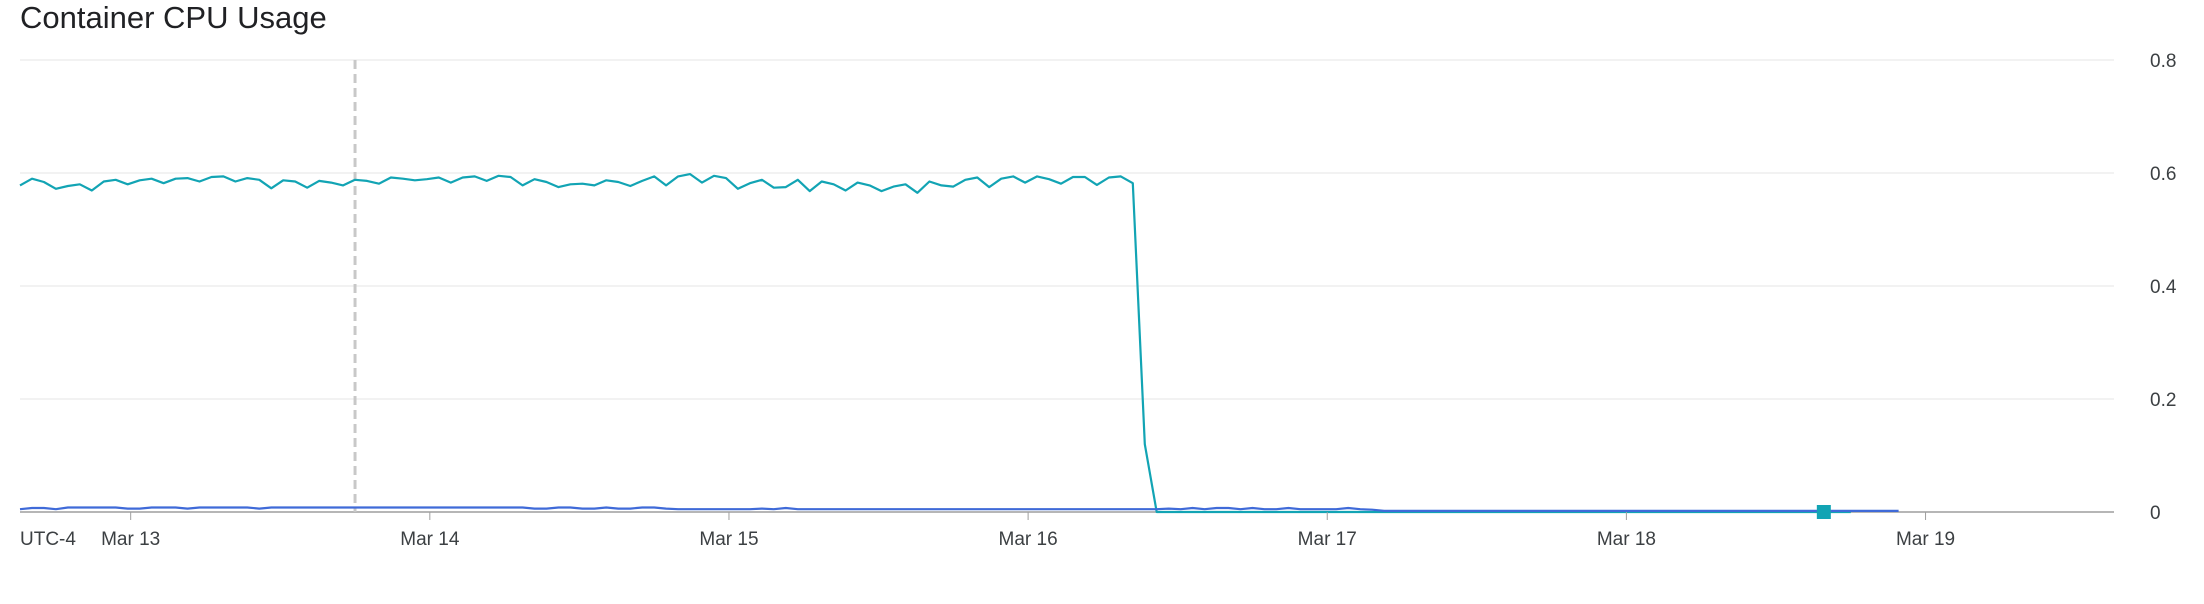  What do you see at coordinates (173, 17) in the screenshot?
I see `chart-title: Container CPU Usage` at bounding box center [173, 17].